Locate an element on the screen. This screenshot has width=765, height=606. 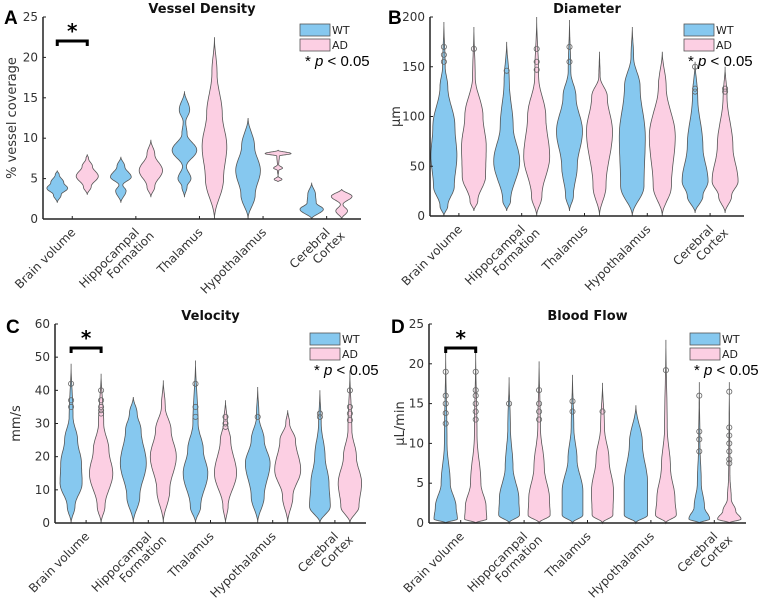
x-tick-label: Hypothalamus is located at coordinates (621, 564).